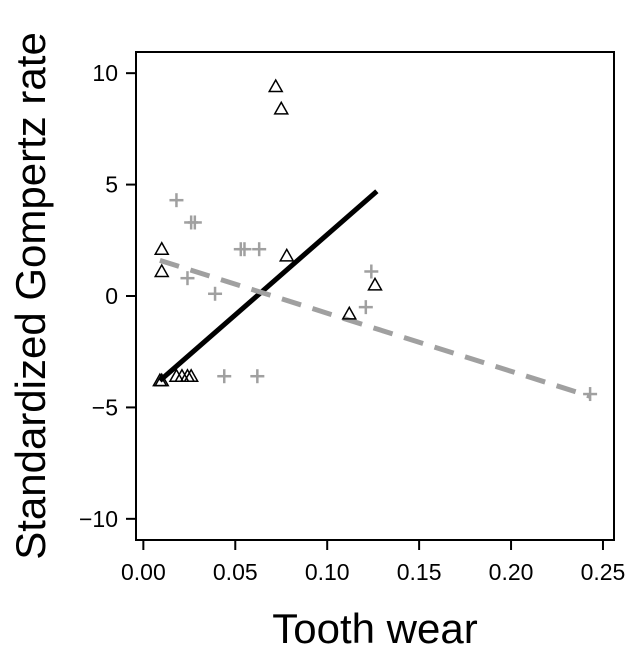 This screenshot has width=629, height=650. Describe the element at coordinates (268, 286) in the screenshot. I see `fit-line-solid` at that location.